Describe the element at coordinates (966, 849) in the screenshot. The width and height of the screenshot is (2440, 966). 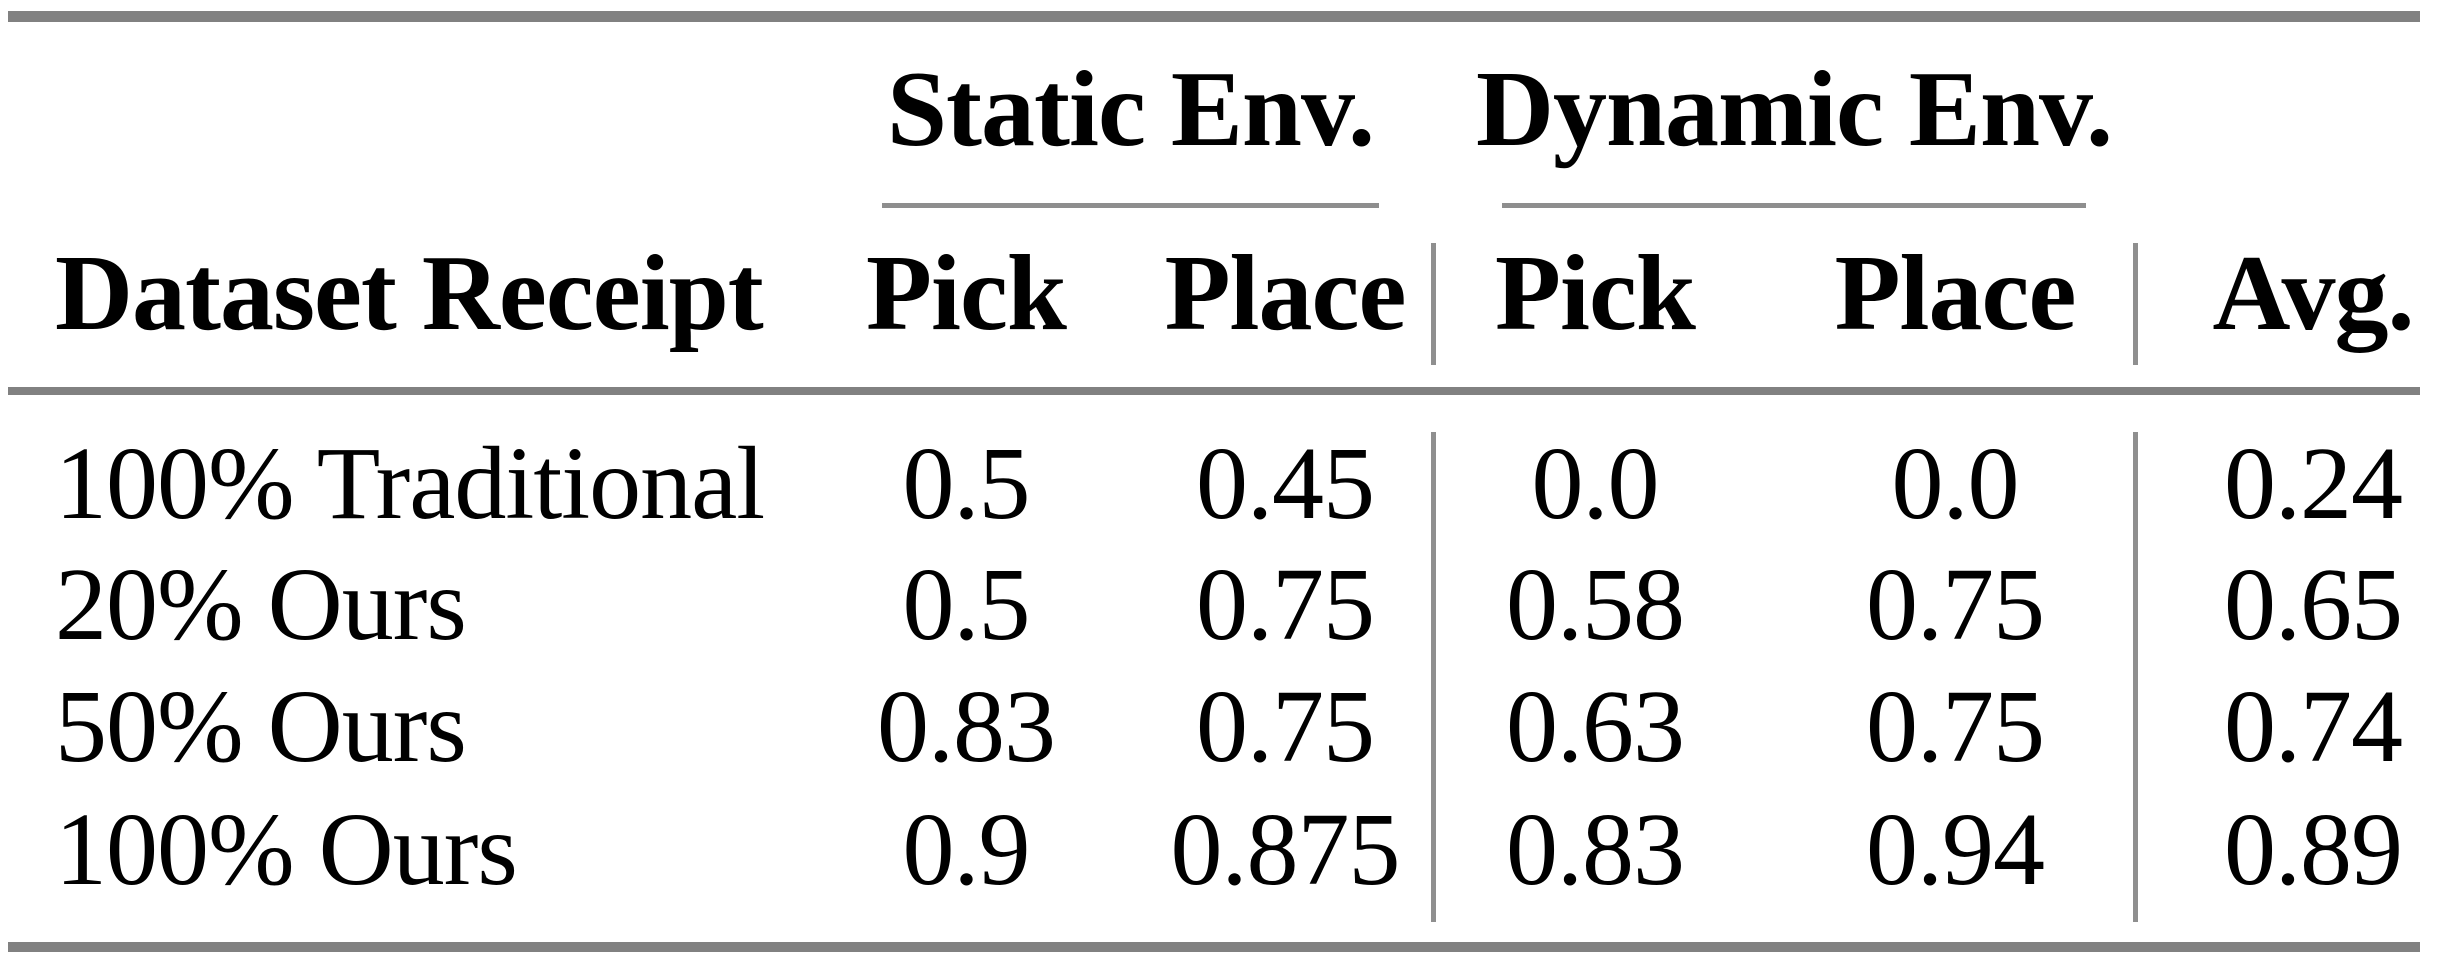
I see `cell-static-pick: 0.9` at that location.